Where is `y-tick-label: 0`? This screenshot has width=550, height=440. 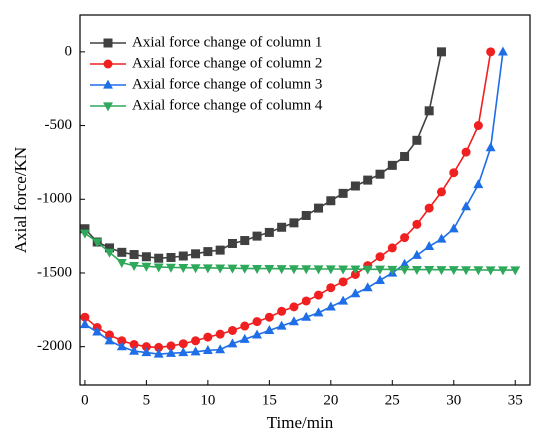 y-tick-label: 0 is located at coordinates (69, 51).